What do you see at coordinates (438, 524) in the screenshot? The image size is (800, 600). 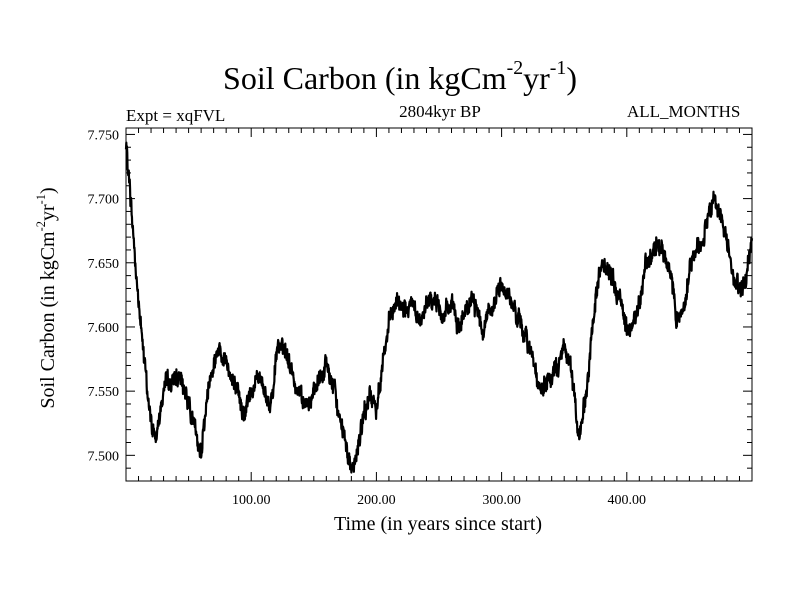 I see `x-axis-label: Time (in years since start)` at bounding box center [438, 524].